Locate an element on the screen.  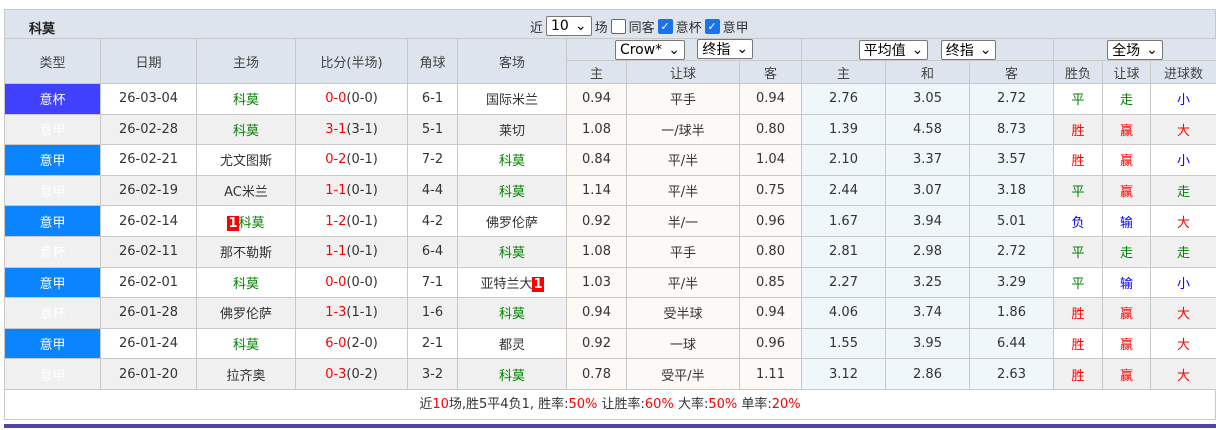
team-name: AC米兰 is located at coordinates (246, 193).